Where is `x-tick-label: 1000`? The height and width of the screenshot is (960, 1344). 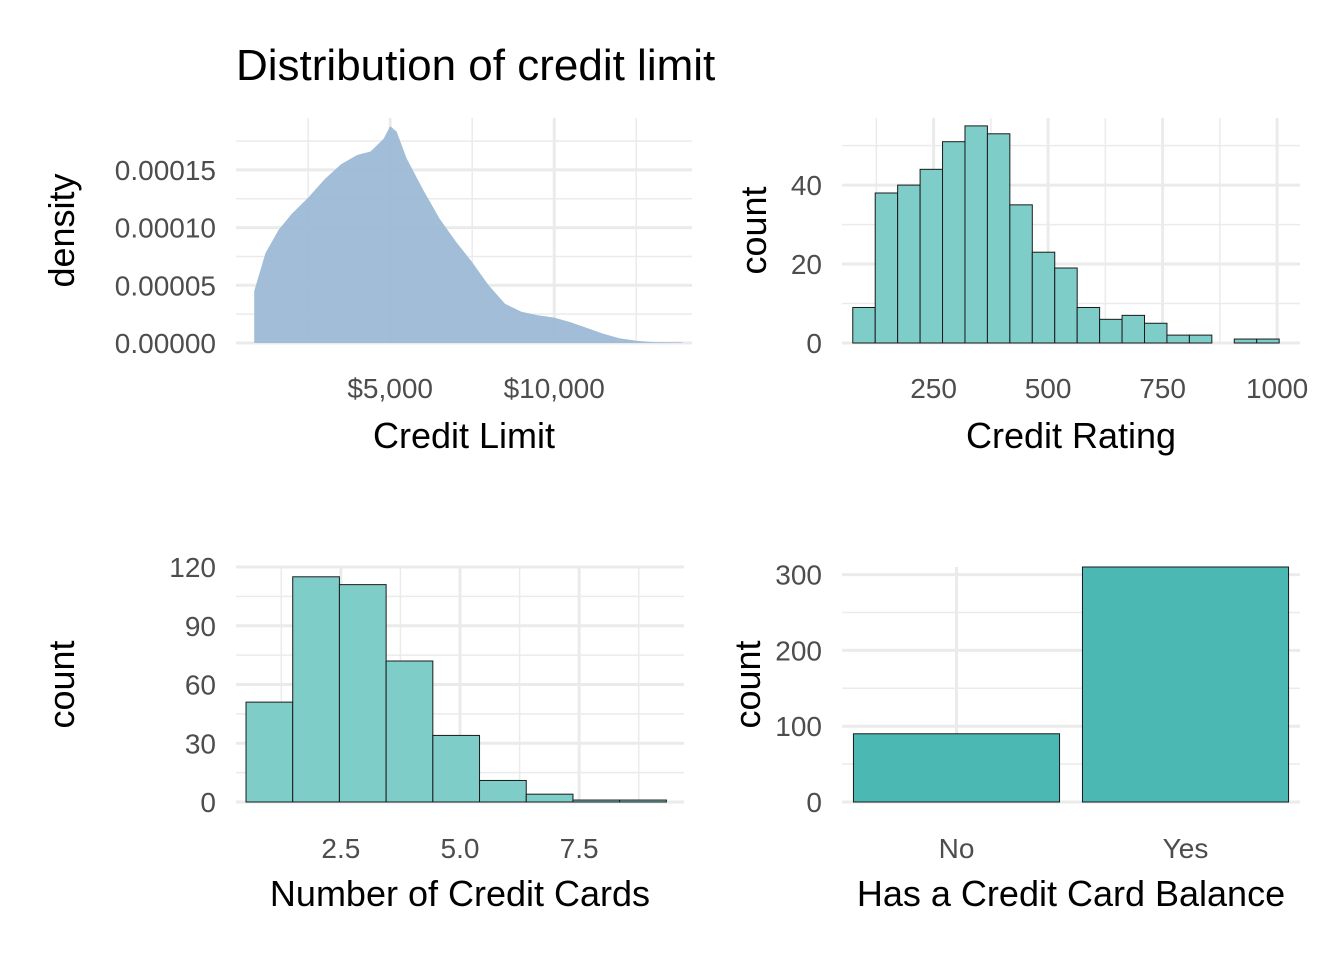 x-tick-label: 1000 is located at coordinates (1277, 388).